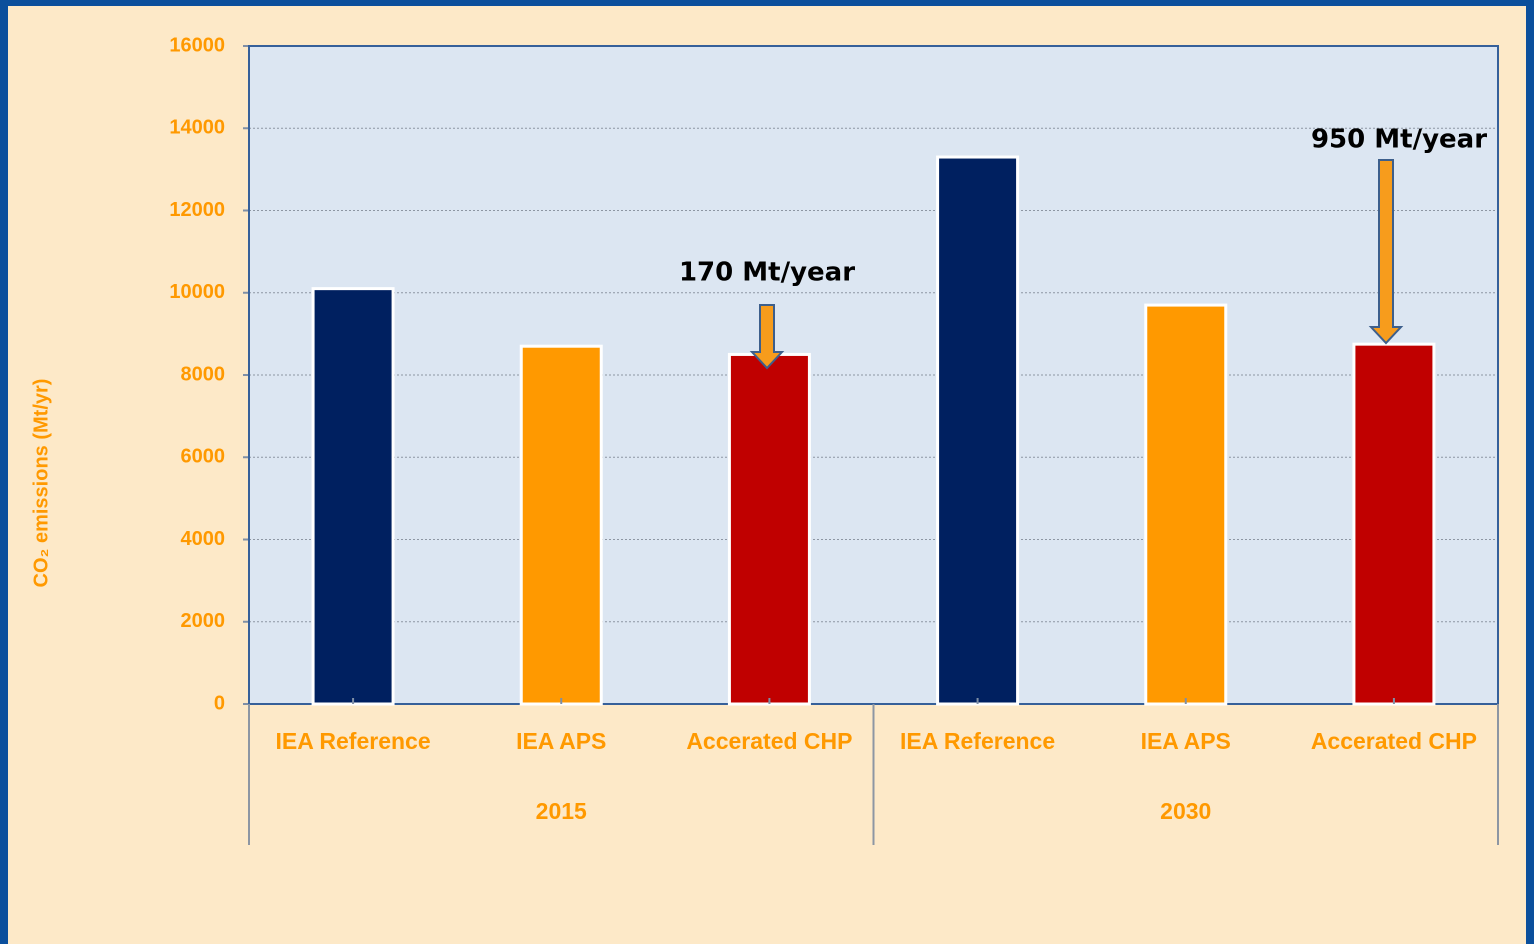  What do you see at coordinates (197, 128) in the screenshot?
I see `y-tick-label: 14000` at bounding box center [197, 128].